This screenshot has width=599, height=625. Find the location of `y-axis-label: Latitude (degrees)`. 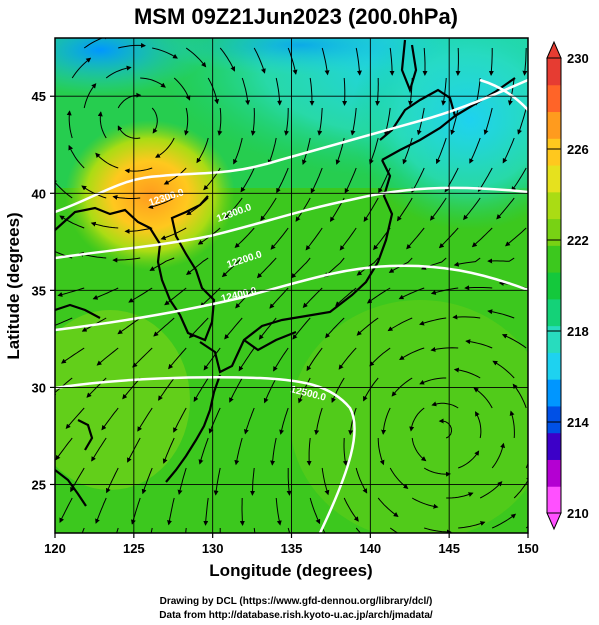

y-axis-label: Latitude (degrees) is located at coordinates (13, 285).